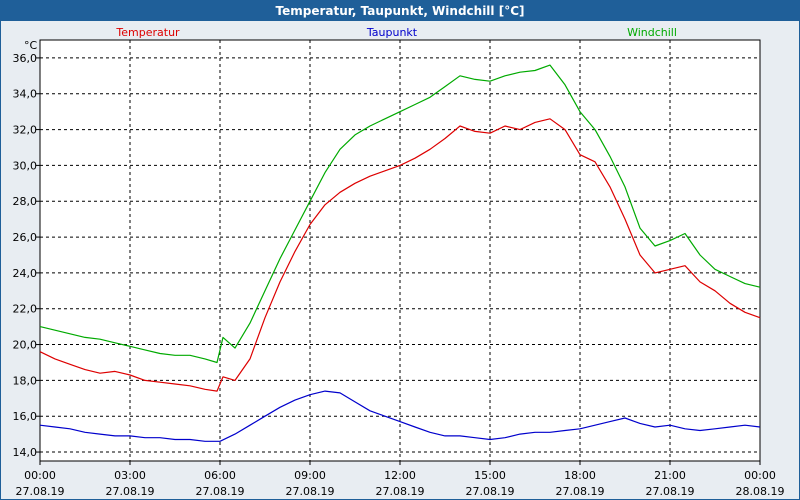 This screenshot has width=800, height=500. I want to click on x-tick-time: 21:00, so click(670, 475).